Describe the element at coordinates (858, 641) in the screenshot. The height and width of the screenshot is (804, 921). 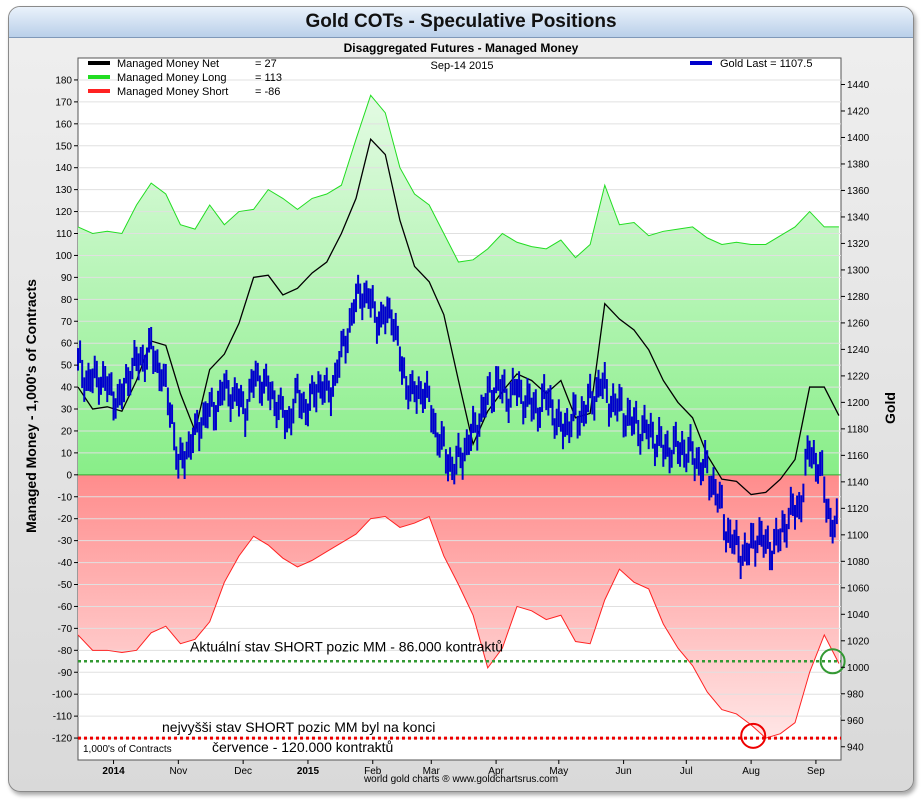
I see `right-tick-label: 1020` at that location.